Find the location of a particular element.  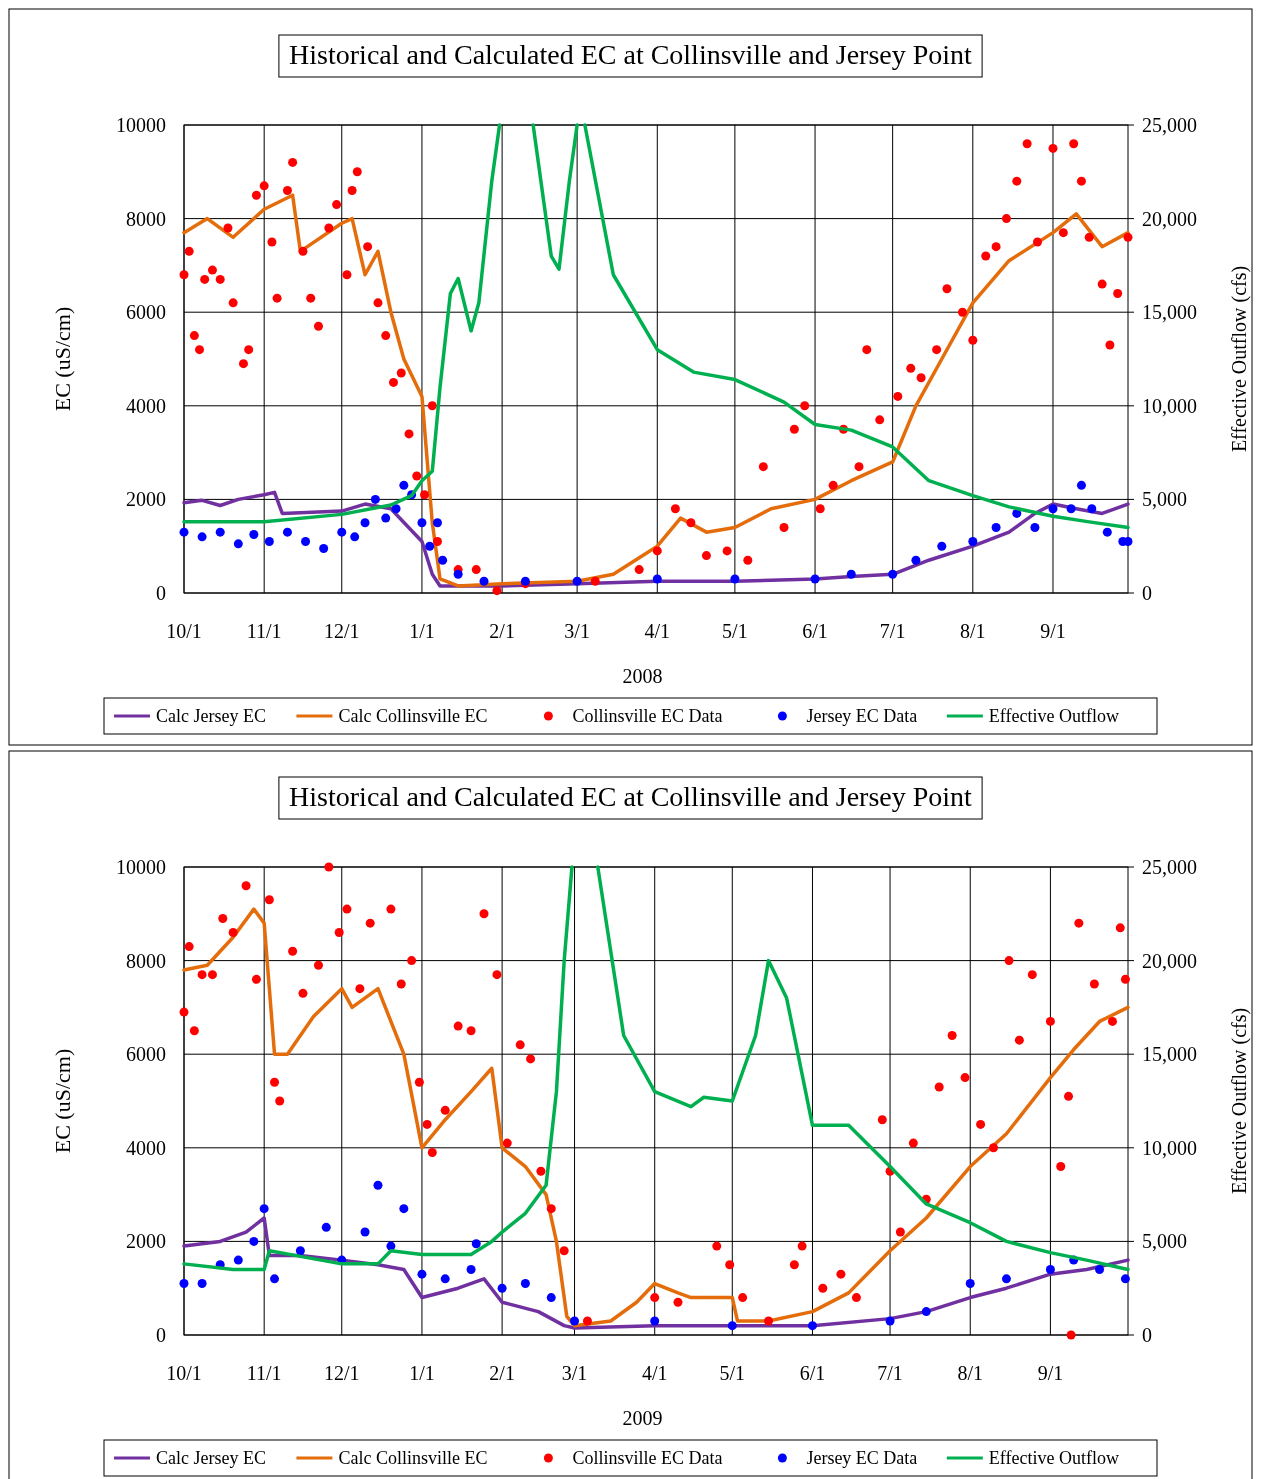

y-tick-label: 10000 is located at coordinates (141, 125).